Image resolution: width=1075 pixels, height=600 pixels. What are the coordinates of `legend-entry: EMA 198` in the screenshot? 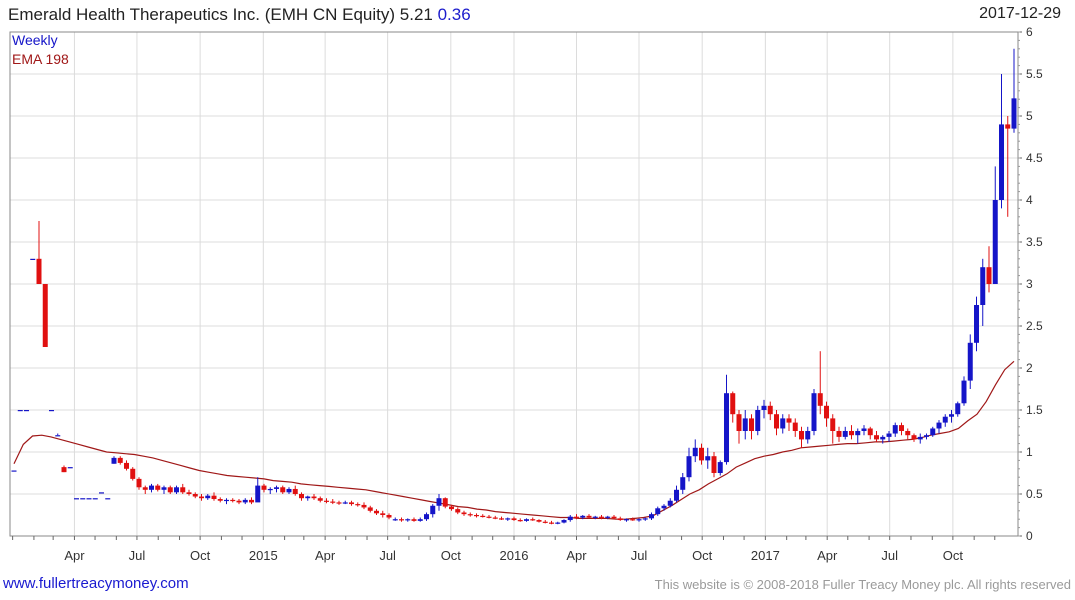 It's located at (40, 59).